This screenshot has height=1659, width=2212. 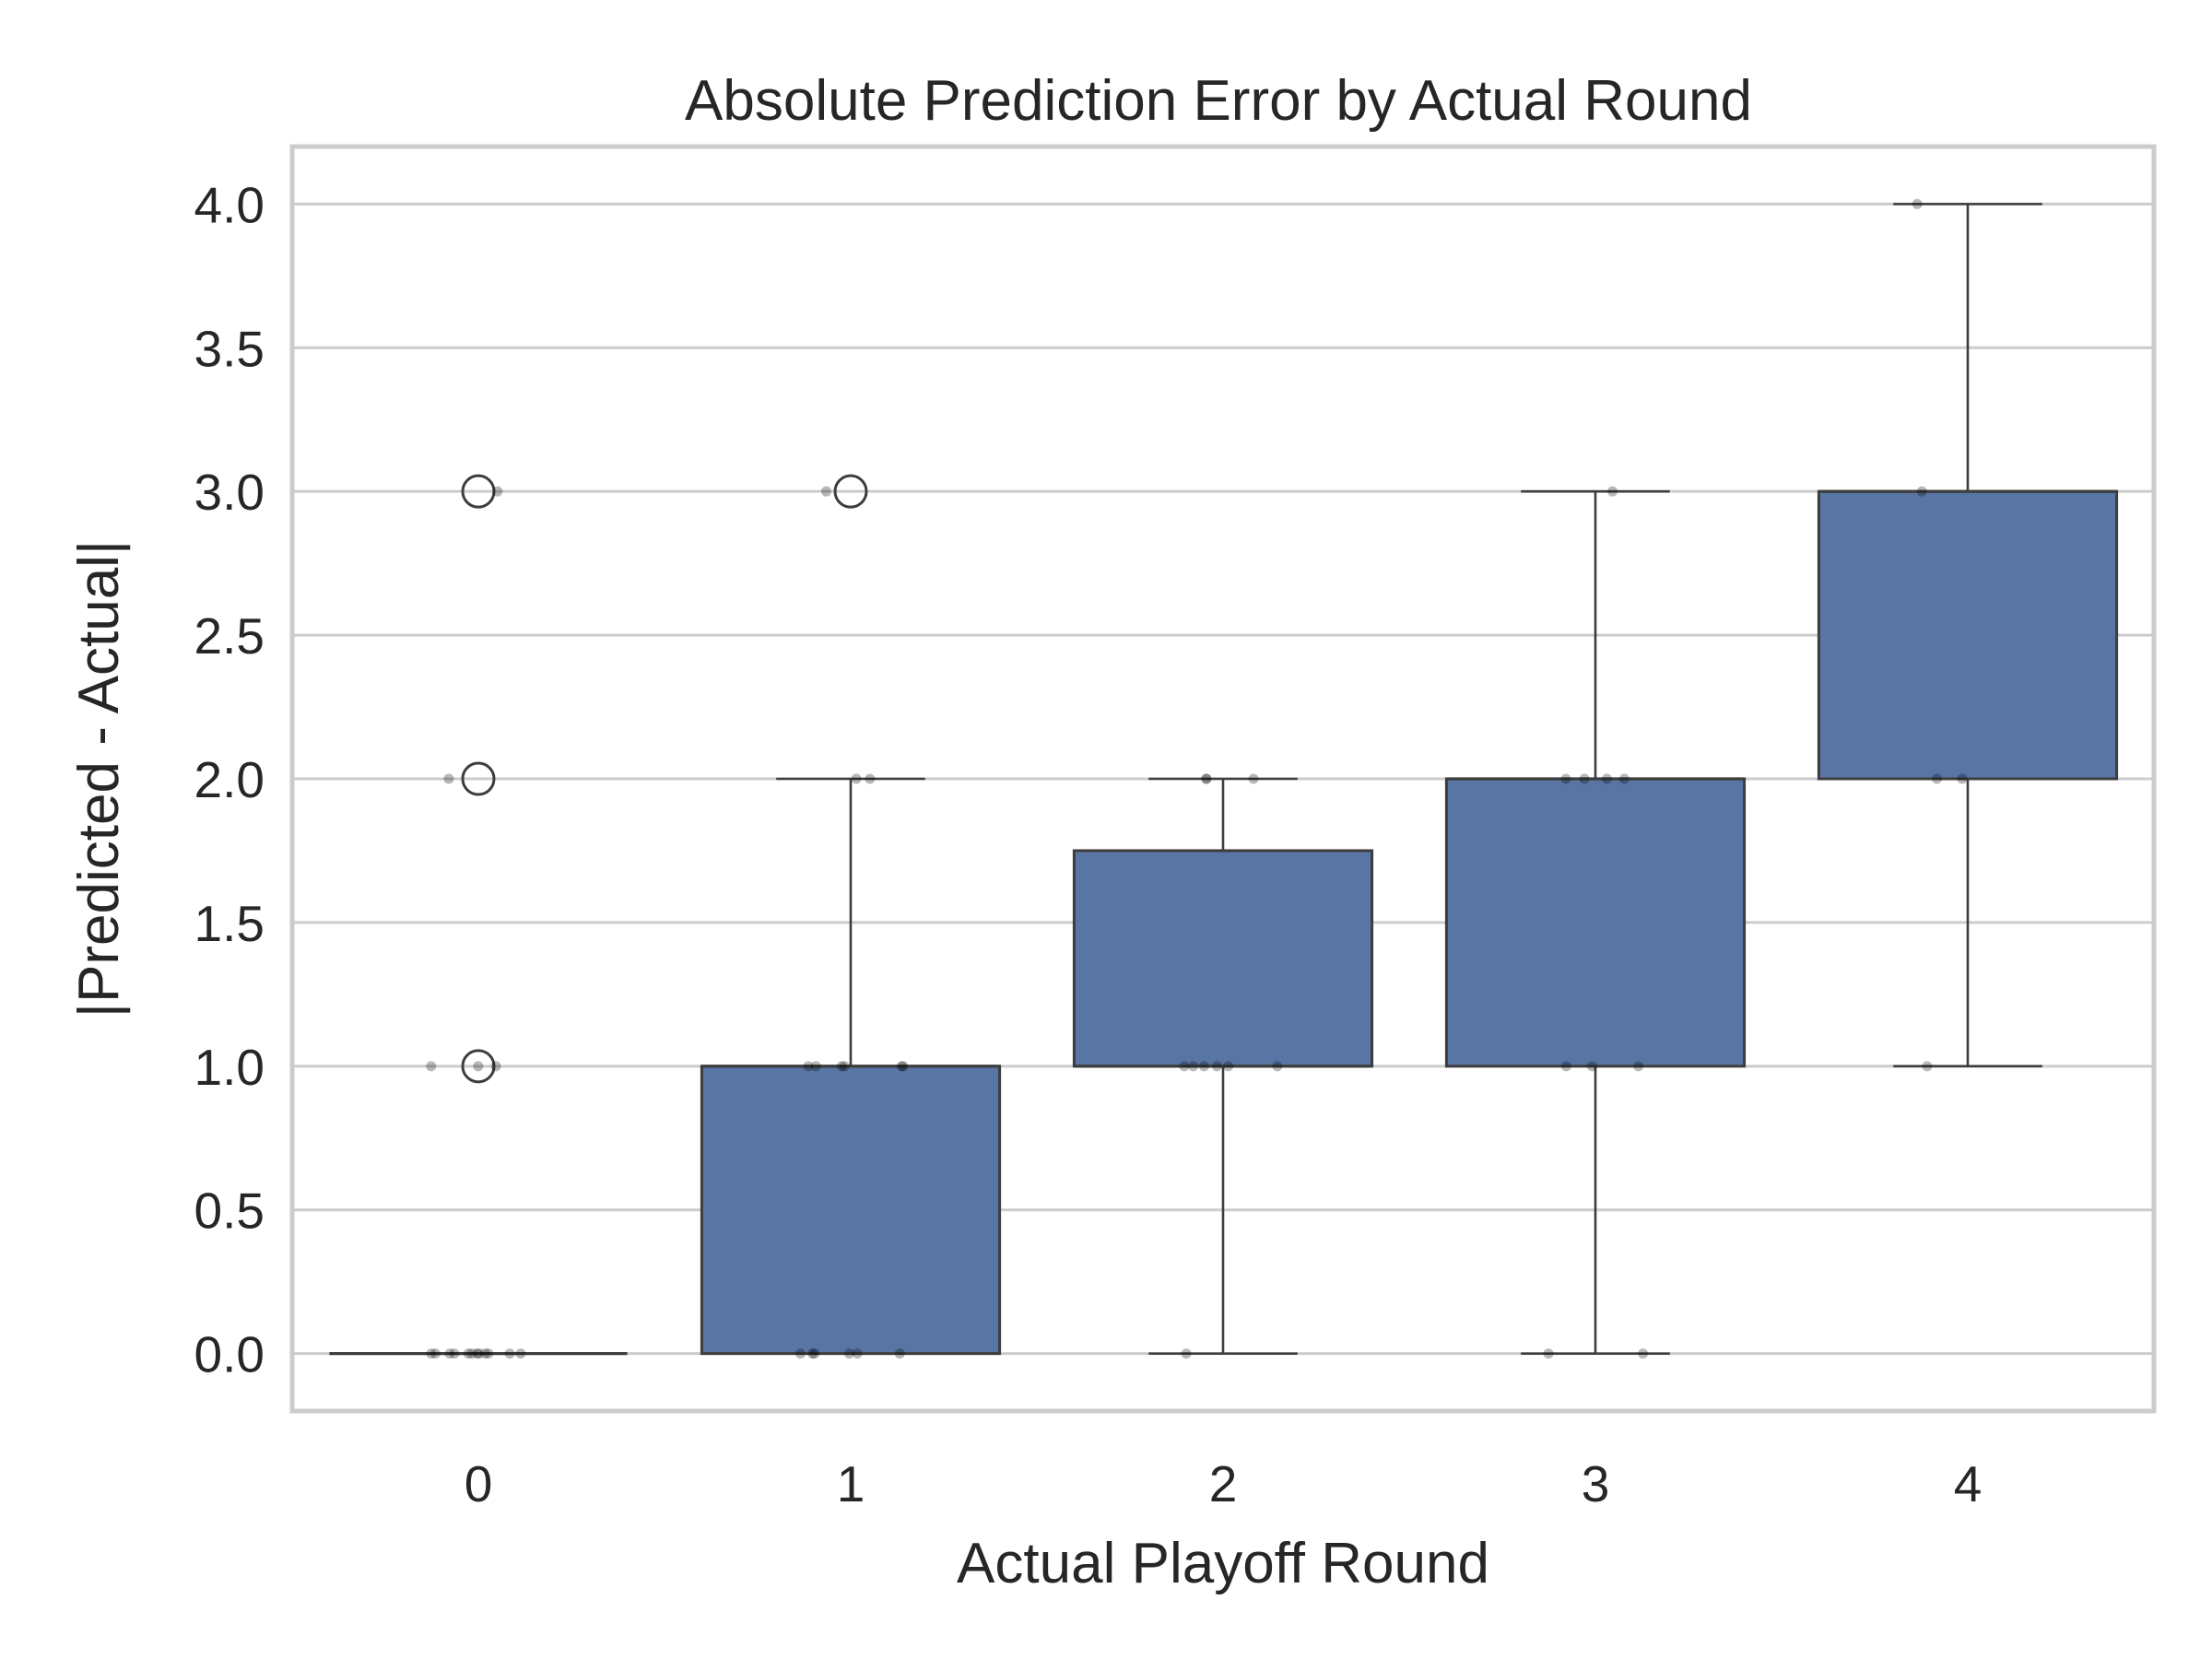 I want to click on y-tick-label: 0.0, so click(x=229, y=1354).